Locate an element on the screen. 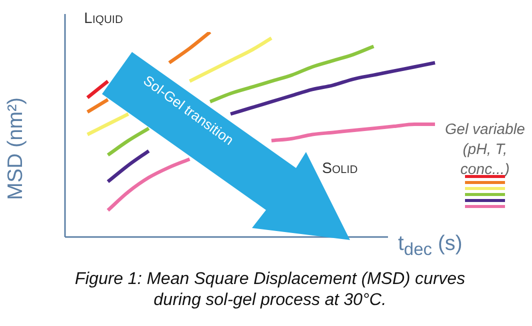  caption: Figure 1: Mean Square Displacement (MSD) curves during sol-gel process at 30°C. is located at coordinates (270, 289).